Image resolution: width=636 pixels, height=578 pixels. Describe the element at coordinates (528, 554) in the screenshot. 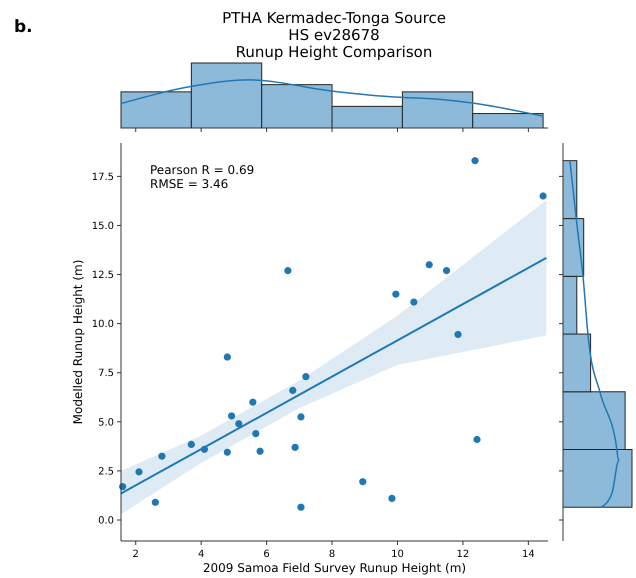

I see `x-tick-label: 14` at that location.